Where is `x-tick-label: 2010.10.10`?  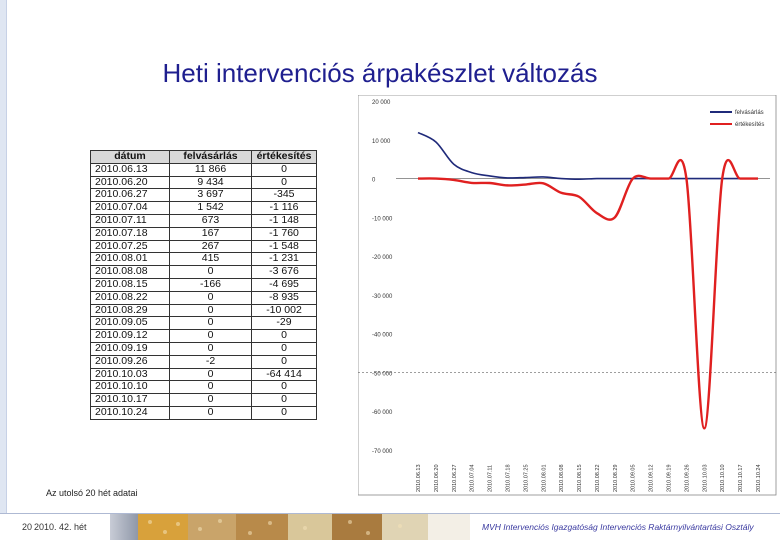 x-tick-label: 2010.10.10 is located at coordinates (723, 478).